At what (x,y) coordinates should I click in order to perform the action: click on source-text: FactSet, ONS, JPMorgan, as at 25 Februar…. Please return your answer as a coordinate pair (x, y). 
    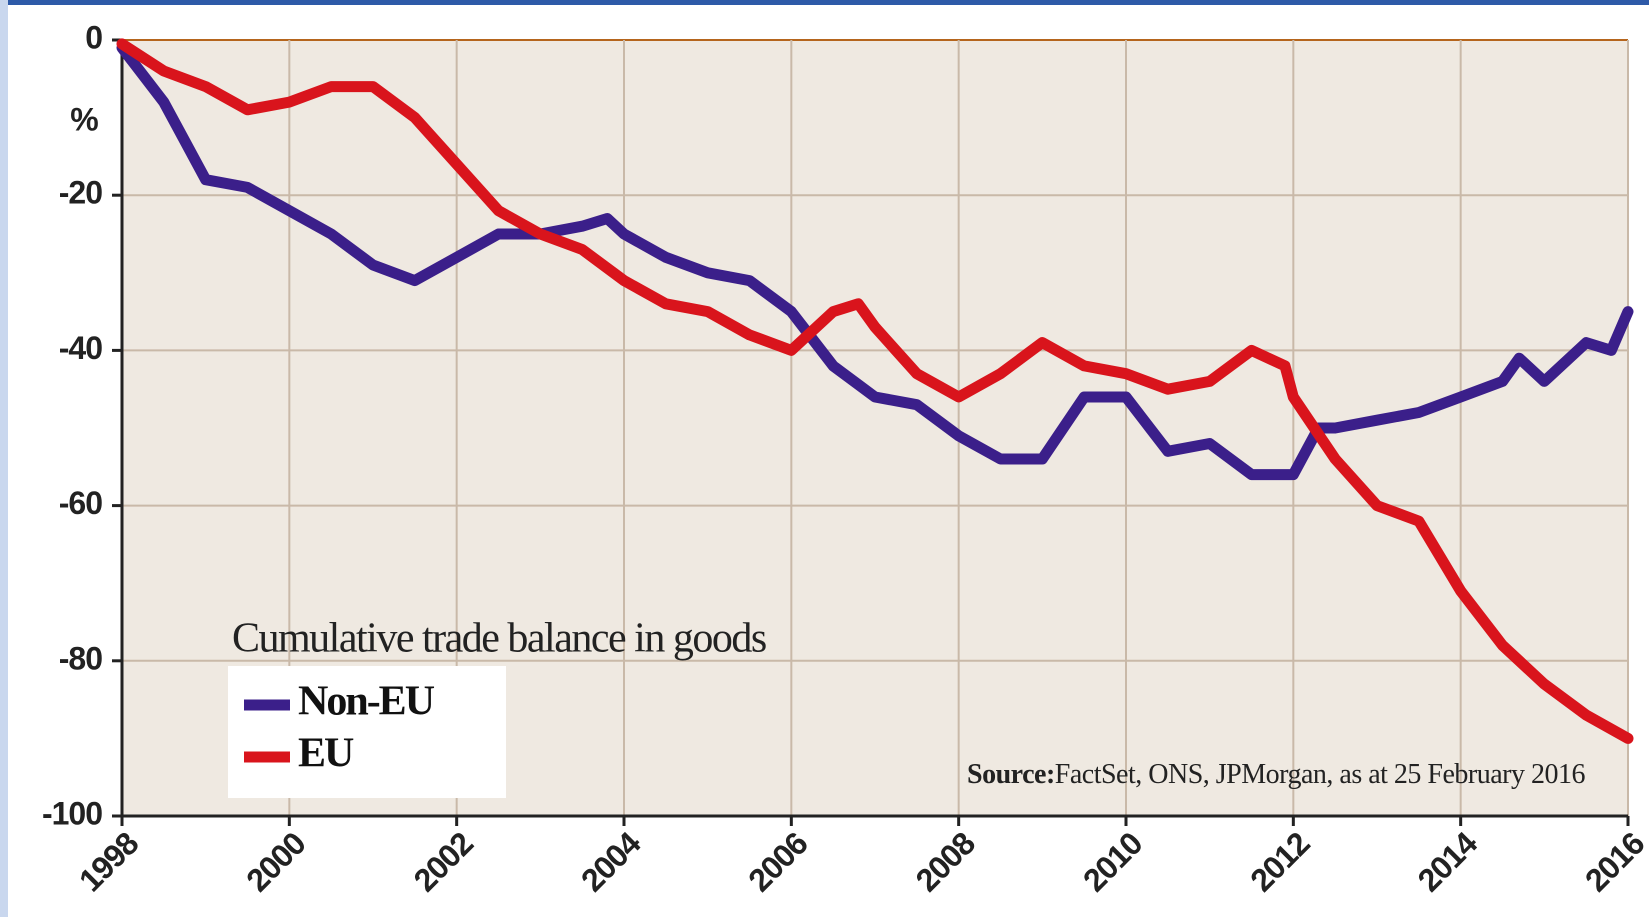
    Looking at the image, I should click on (1320, 774).